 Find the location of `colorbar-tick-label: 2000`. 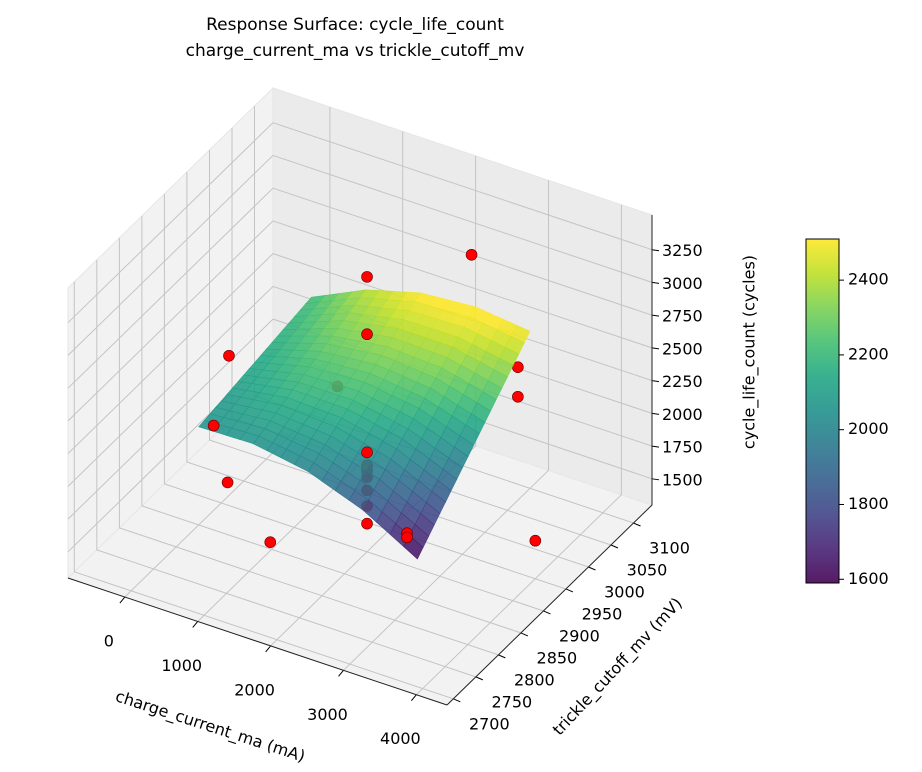

colorbar-tick-label: 2000 is located at coordinates (868, 428).